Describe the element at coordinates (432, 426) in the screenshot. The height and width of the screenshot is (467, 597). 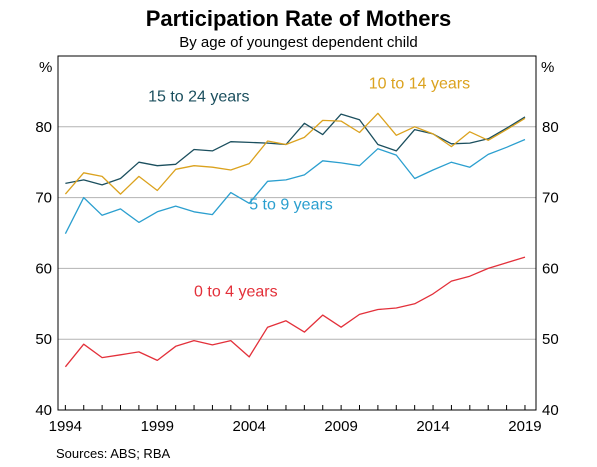
I see `x-tick-label: 2014` at that location.